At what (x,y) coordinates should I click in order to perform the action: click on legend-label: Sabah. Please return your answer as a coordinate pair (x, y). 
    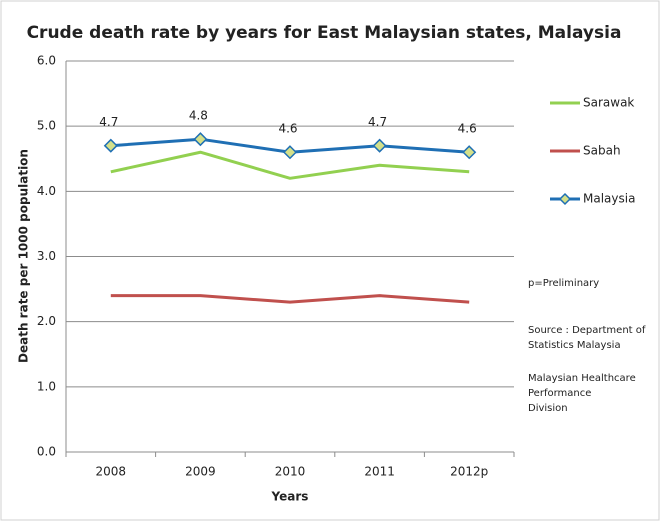
    Looking at the image, I should click on (602, 151).